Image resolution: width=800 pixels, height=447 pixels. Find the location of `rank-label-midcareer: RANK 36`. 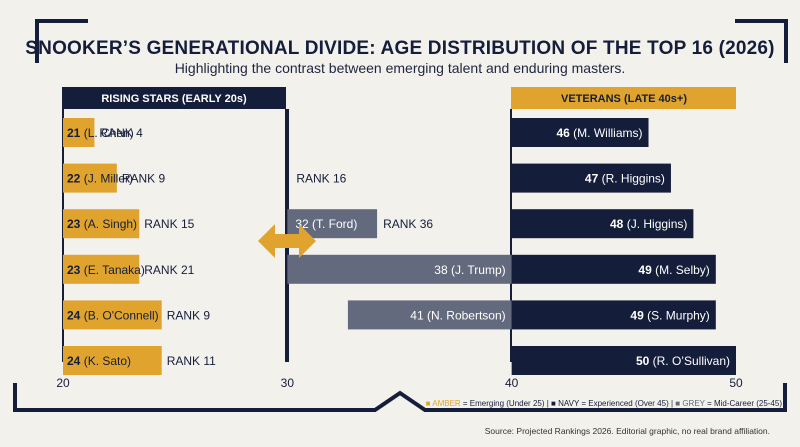

rank-label-midcareer: RANK 36 is located at coordinates (408, 224).